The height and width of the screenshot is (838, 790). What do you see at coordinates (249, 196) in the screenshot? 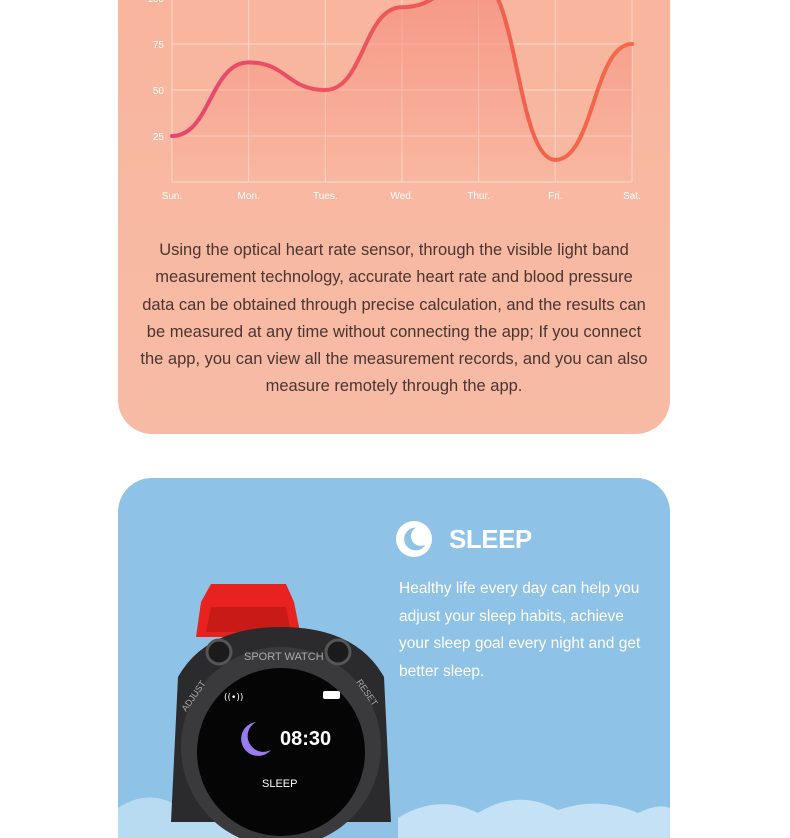
I see `x-tick-label: Mon.` at bounding box center [249, 196].